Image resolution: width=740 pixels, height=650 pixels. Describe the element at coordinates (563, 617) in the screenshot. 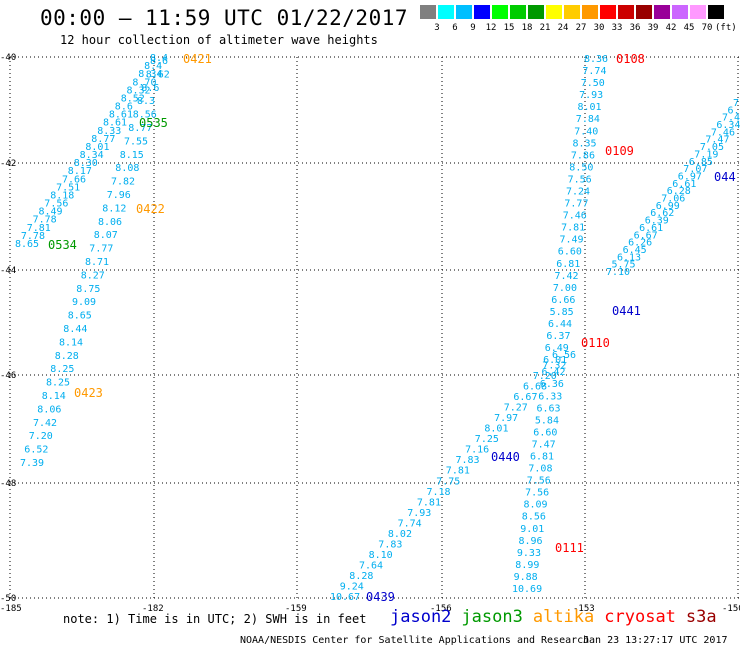

I see `satellite-name: altika` at that location.